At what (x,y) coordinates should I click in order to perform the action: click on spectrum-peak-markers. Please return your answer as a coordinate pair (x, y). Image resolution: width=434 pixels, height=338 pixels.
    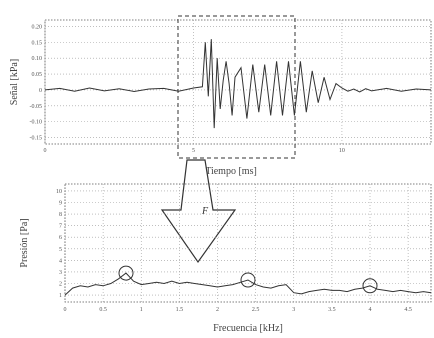
    Looking at the image, I should click on (248, 279).